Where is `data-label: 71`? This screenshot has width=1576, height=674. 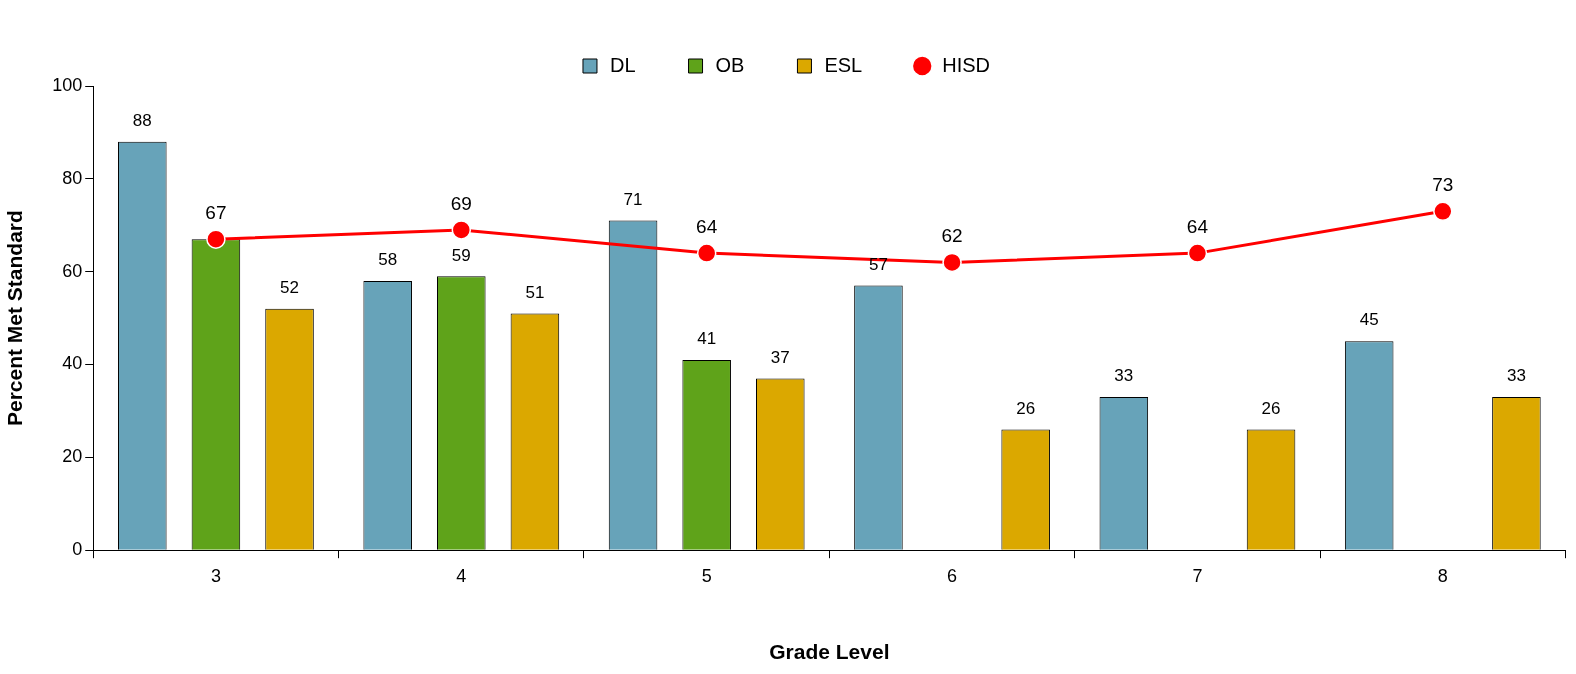
data-label: 71 is located at coordinates (633, 199).